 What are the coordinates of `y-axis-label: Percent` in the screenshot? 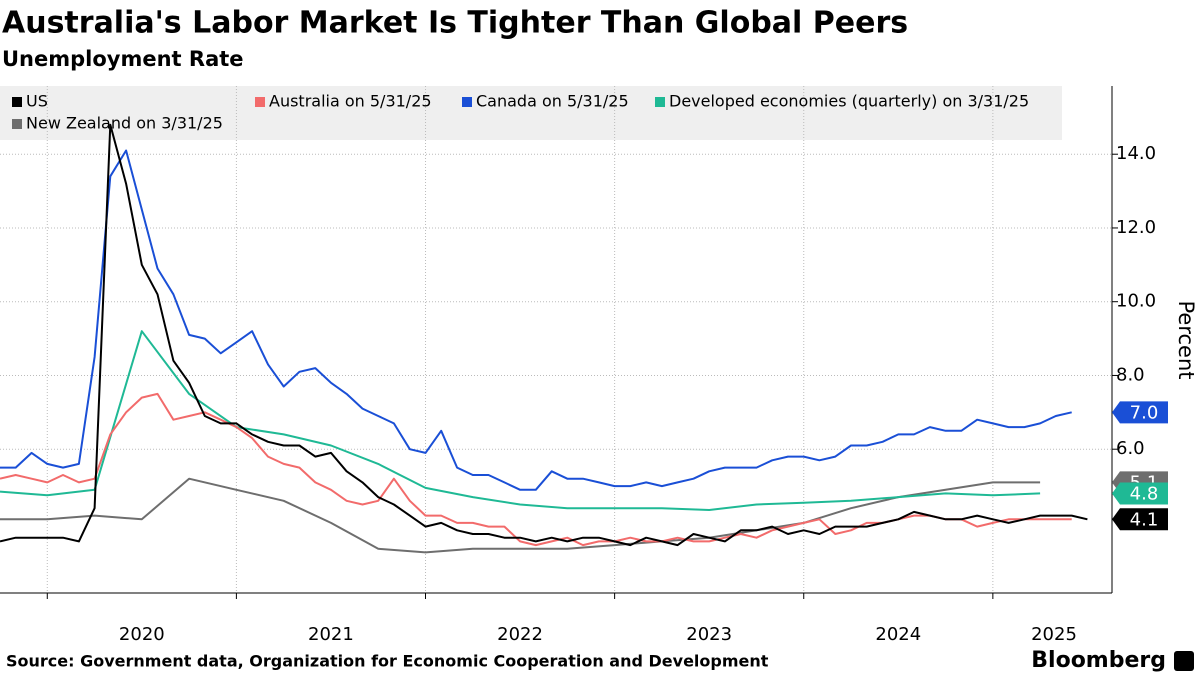 It's located at (1186, 339).